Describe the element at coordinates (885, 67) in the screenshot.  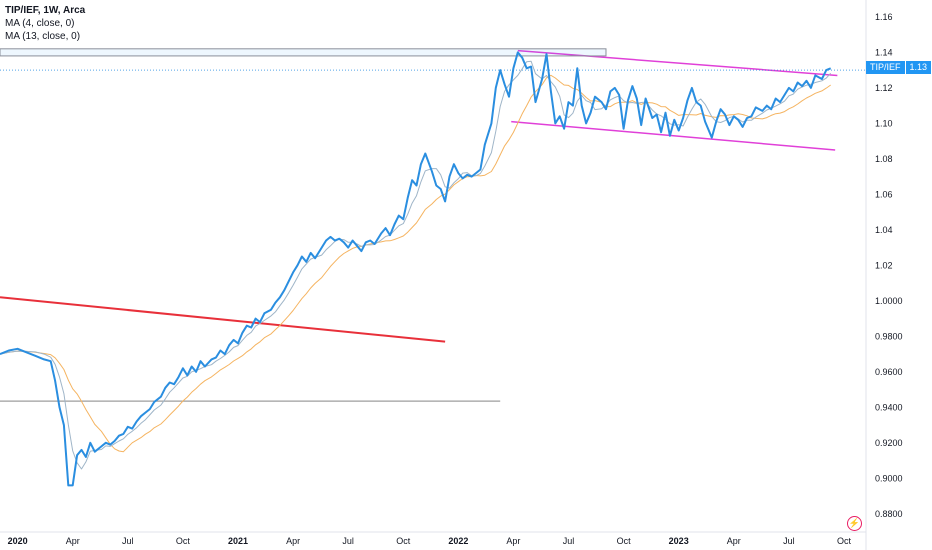
I see `price-tag-symbol: TIP/IEF` at that location.